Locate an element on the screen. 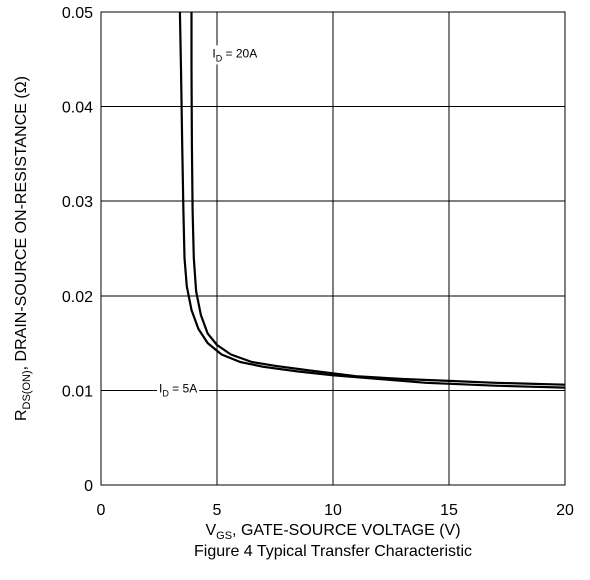 The height and width of the screenshot is (580, 590). series-label-rest: = 20A is located at coordinates (239, 53).